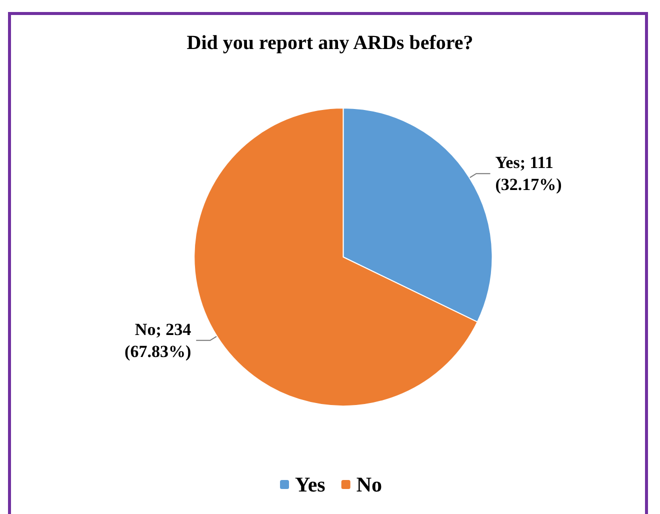 Image resolution: width=660 pixels, height=514 pixels. I want to click on data-label: No; 234 (67.83%), so click(158, 340).